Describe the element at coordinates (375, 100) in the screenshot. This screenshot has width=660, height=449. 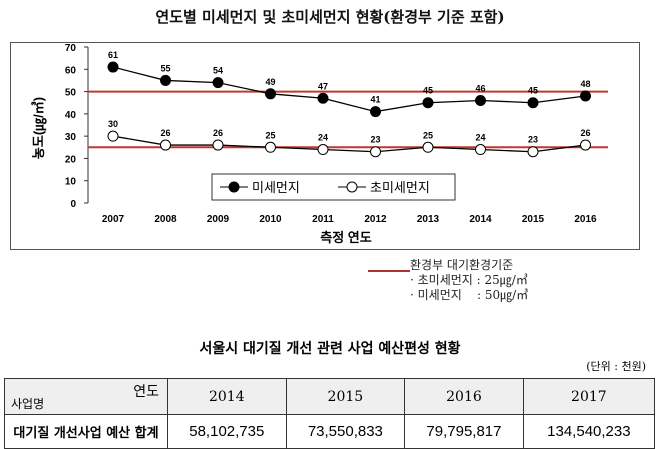
I see `data-label: 41` at that location.